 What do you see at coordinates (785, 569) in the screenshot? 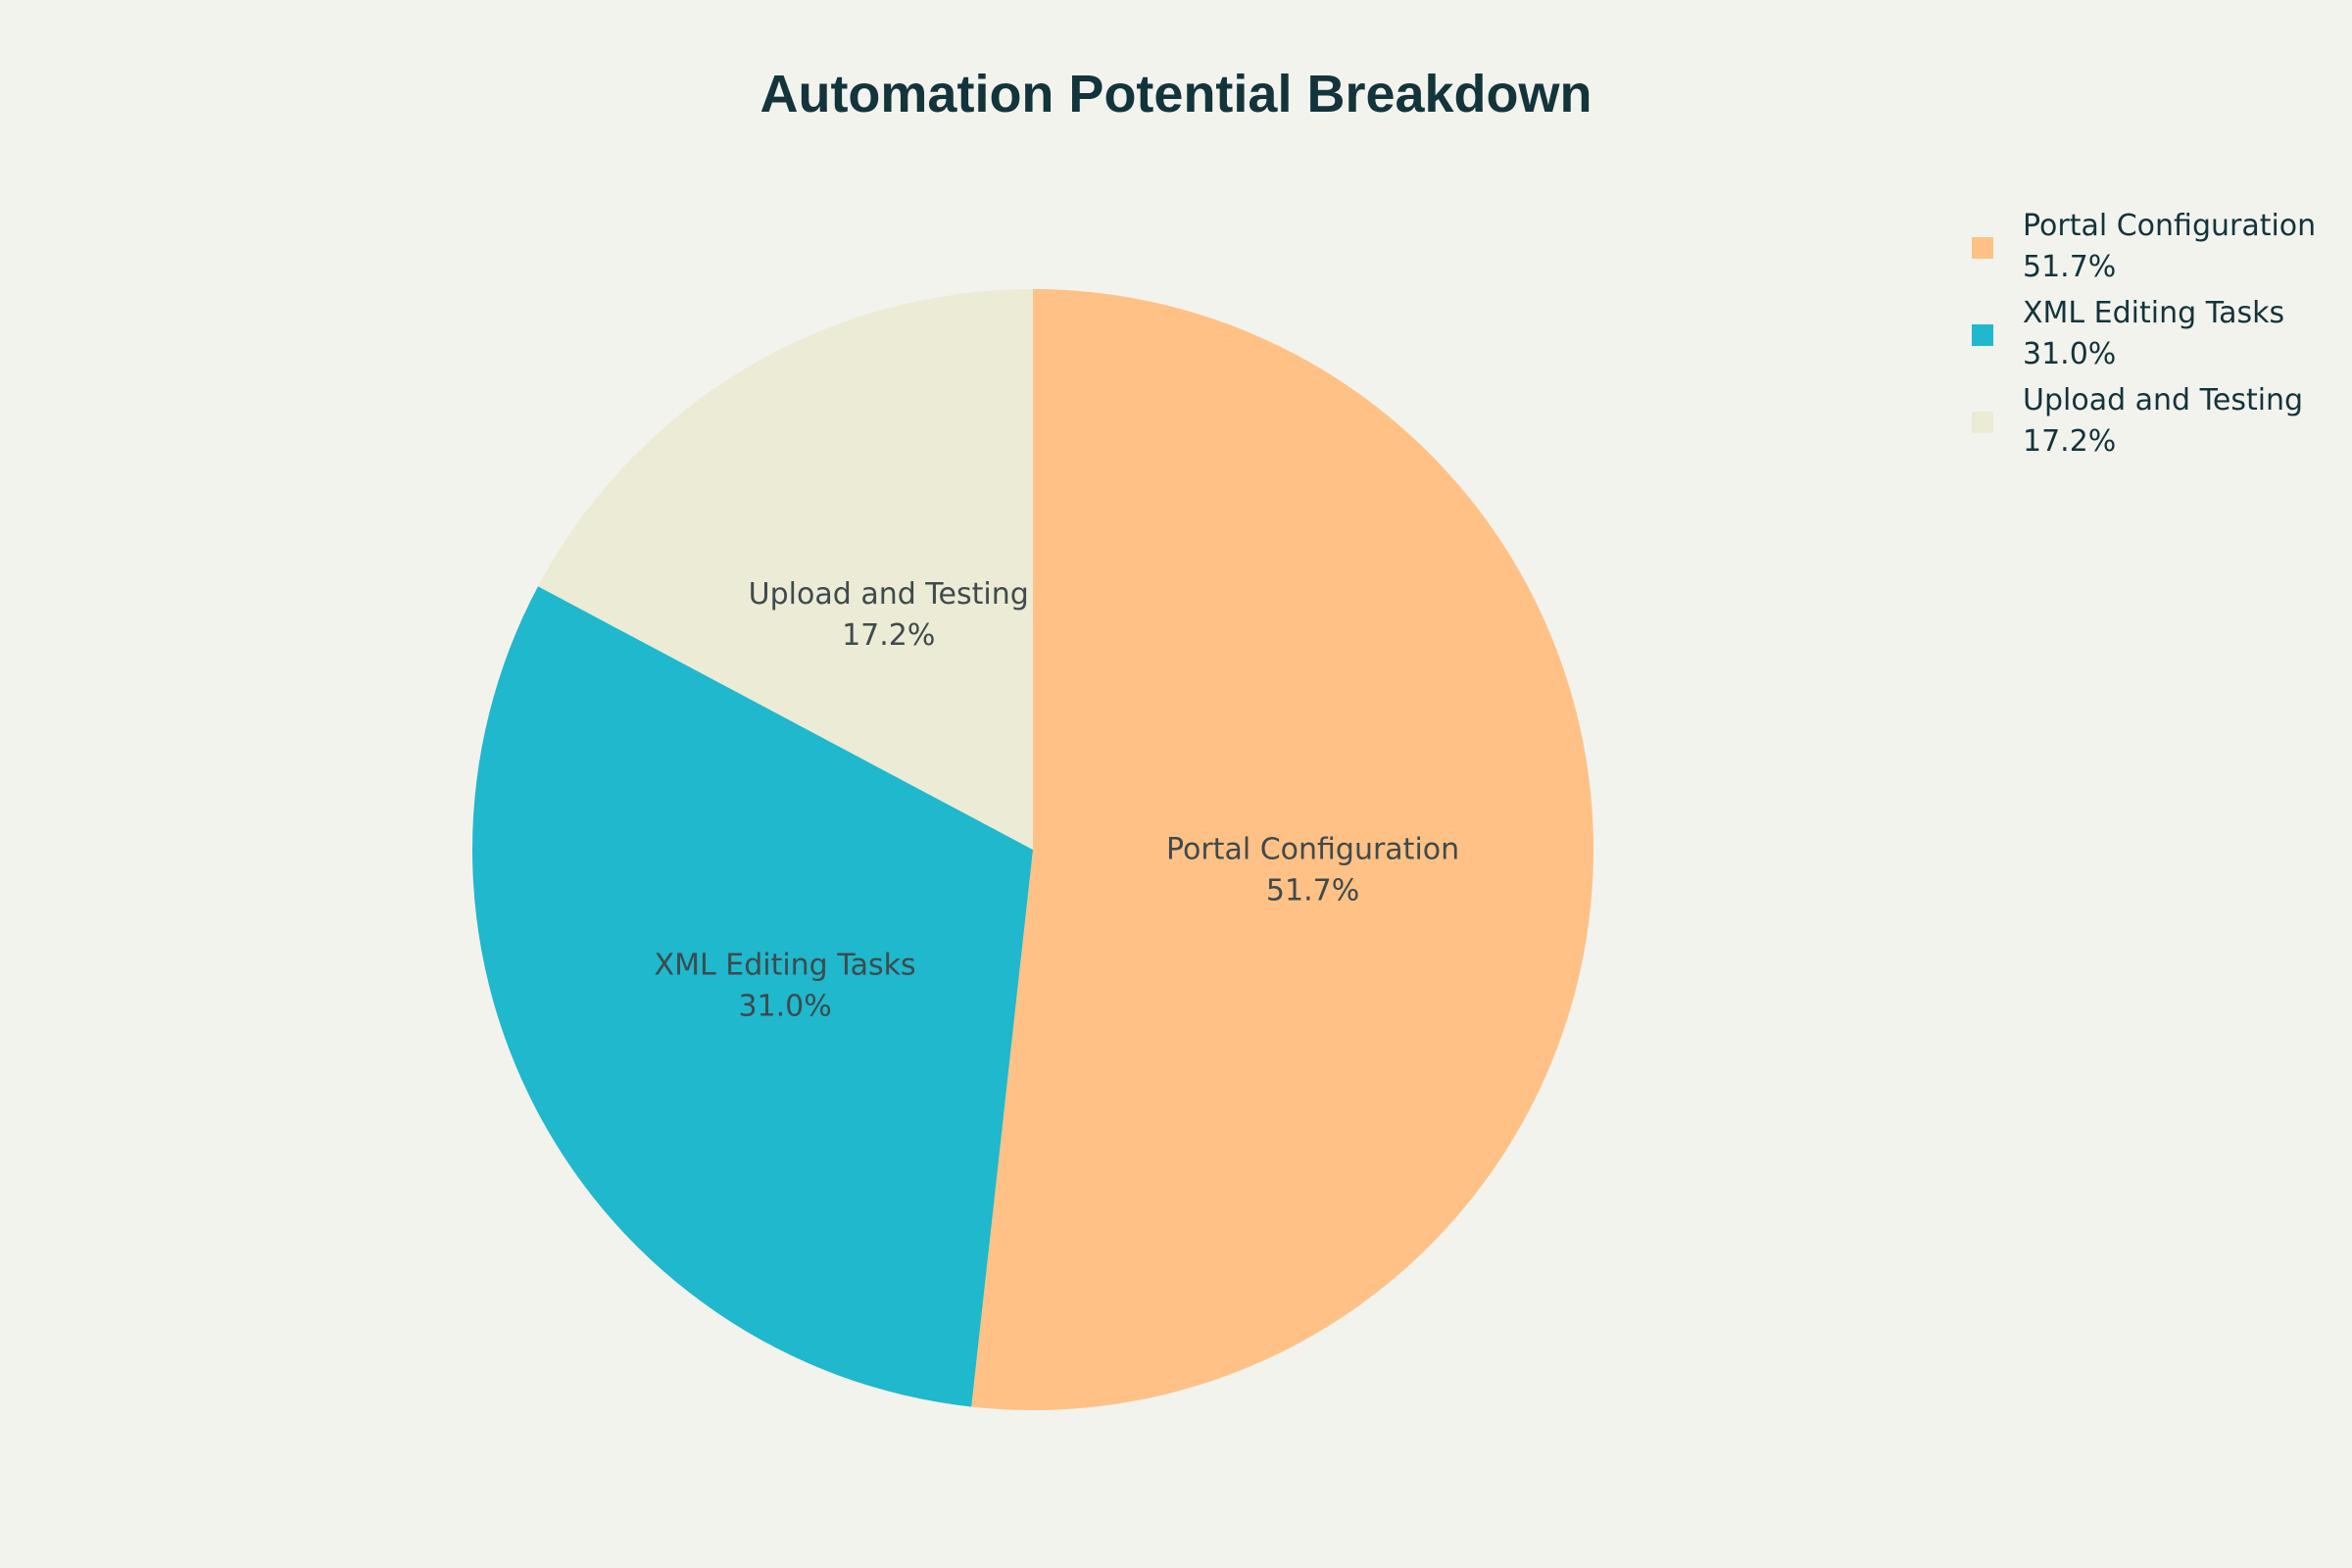
I see `pie-slice-upload-and-testing` at bounding box center [785, 569].